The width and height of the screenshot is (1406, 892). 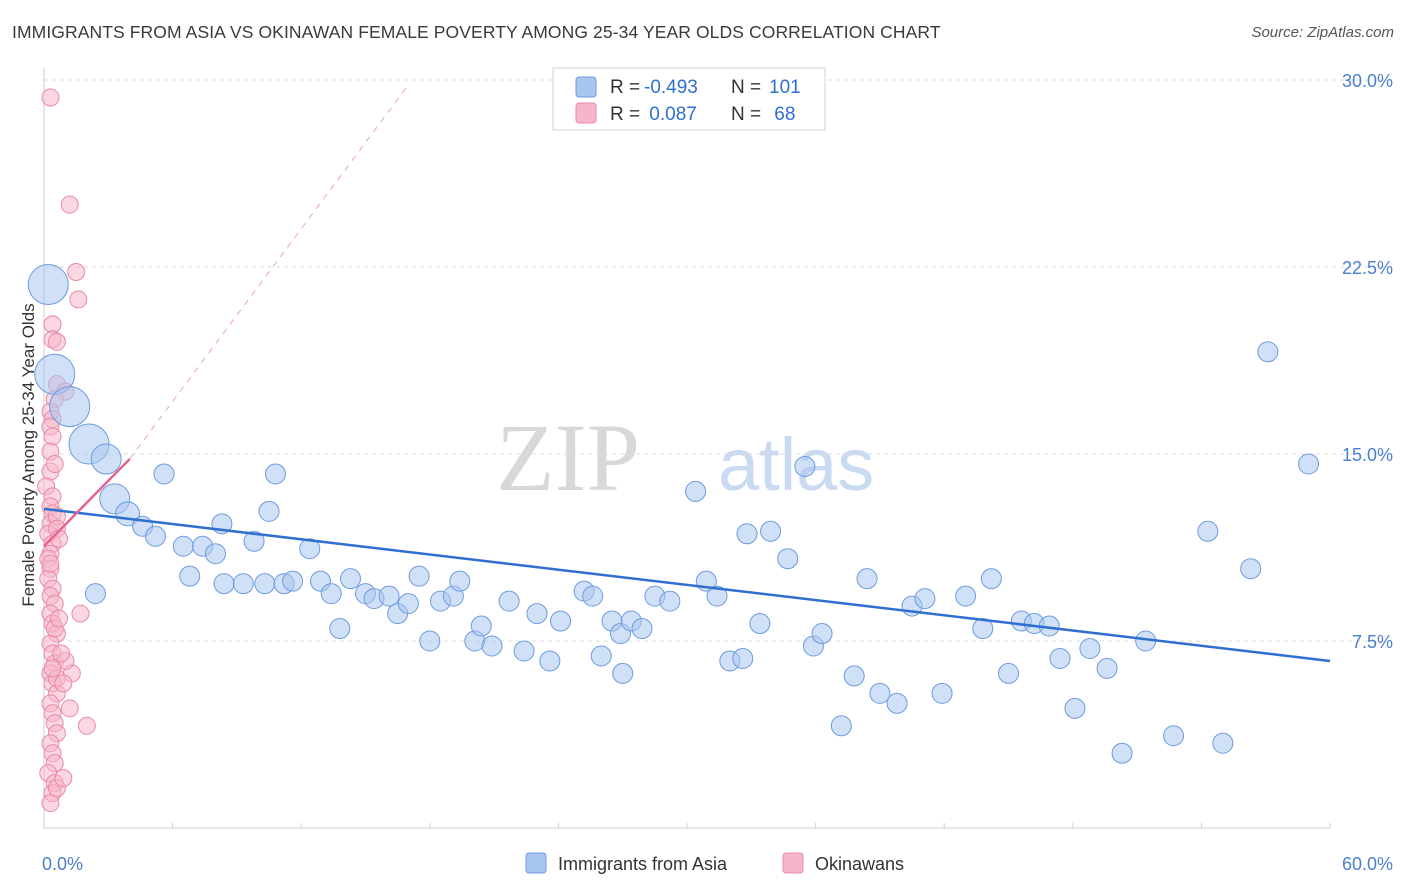 I want to click on source-credit: Source: ZipAtlas.com, so click(x=1322, y=32).